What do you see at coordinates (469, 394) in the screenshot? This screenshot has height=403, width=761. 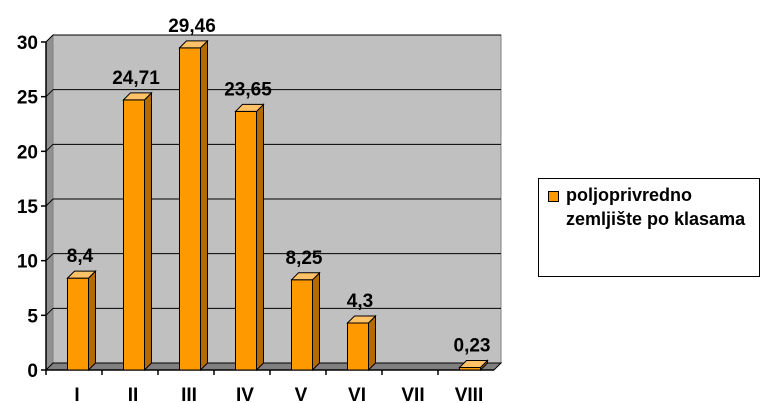 I see `x-tick-label: VIII` at bounding box center [469, 394].